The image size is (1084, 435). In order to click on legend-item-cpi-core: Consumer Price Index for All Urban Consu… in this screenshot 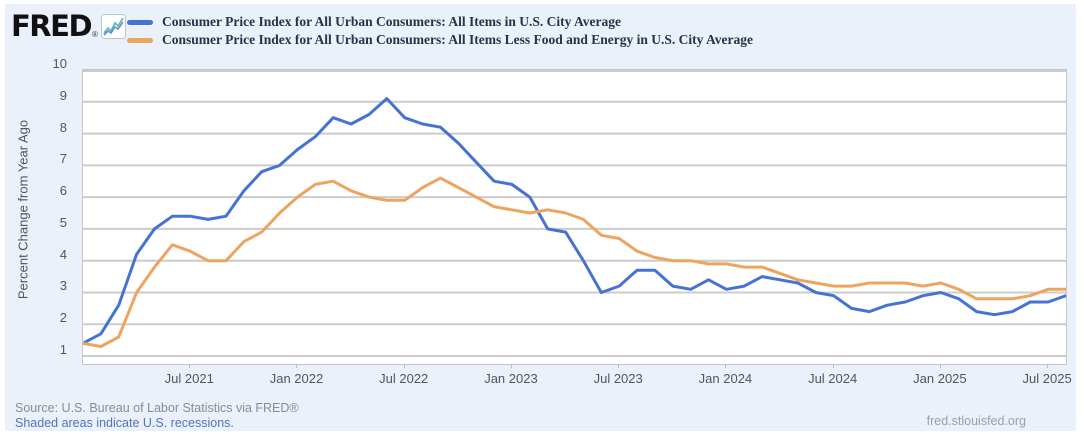, I will do `click(440, 39)`.